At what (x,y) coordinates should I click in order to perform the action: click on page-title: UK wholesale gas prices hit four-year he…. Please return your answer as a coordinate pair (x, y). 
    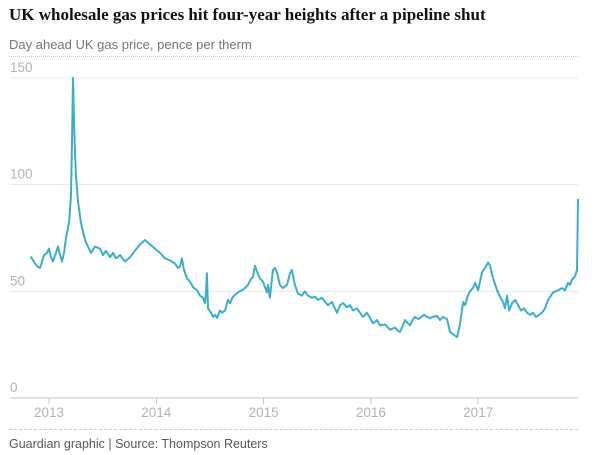
    Looking at the image, I should click on (247, 14).